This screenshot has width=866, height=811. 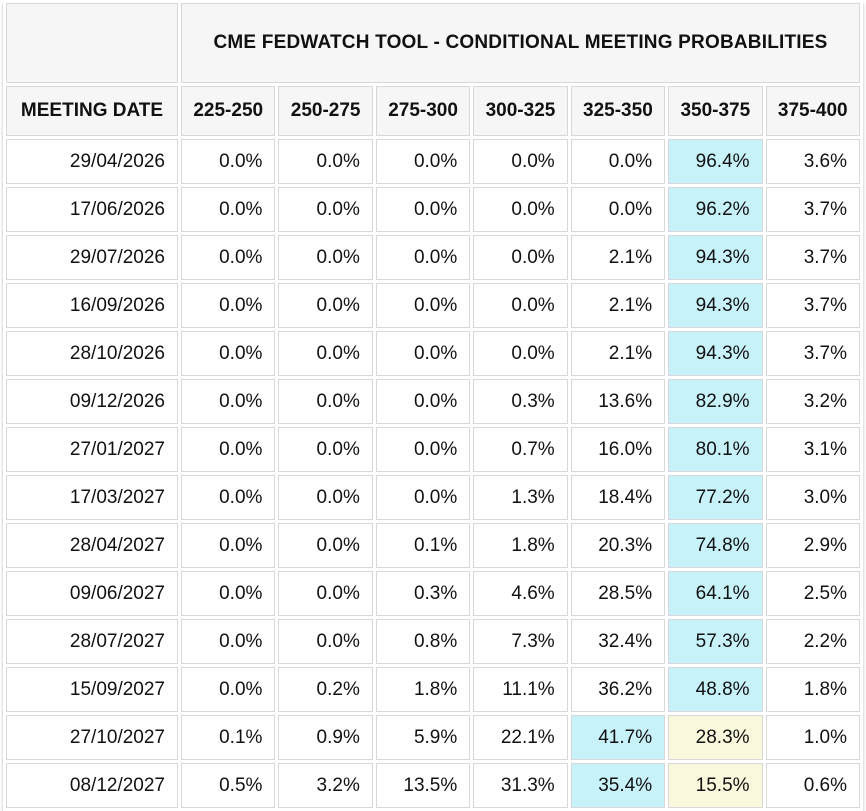 What do you see at coordinates (92, 43) in the screenshot?
I see `corner-cell` at bounding box center [92, 43].